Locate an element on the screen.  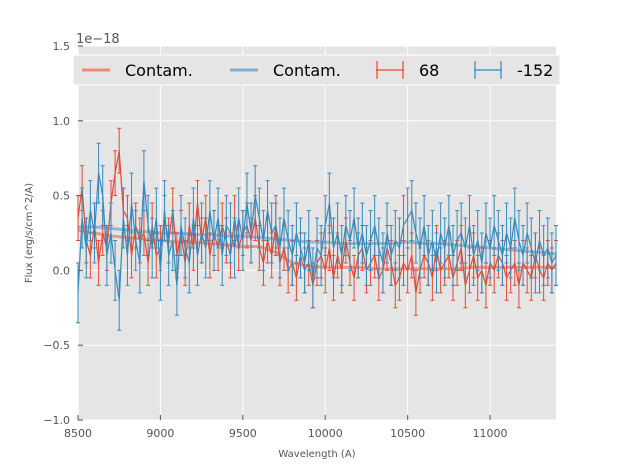
y-tick-label: 0.0 is located at coordinates (62, 270).